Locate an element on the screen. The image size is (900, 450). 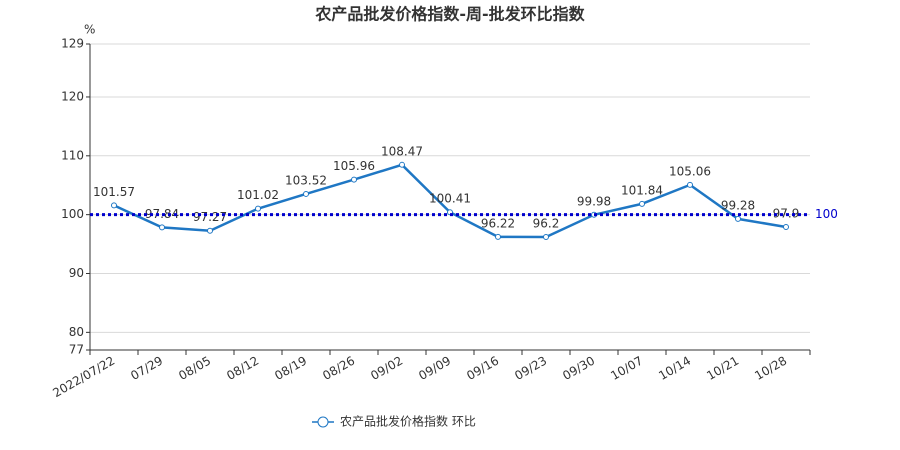
data-label: 99.28 is located at coordinates (738, 205).